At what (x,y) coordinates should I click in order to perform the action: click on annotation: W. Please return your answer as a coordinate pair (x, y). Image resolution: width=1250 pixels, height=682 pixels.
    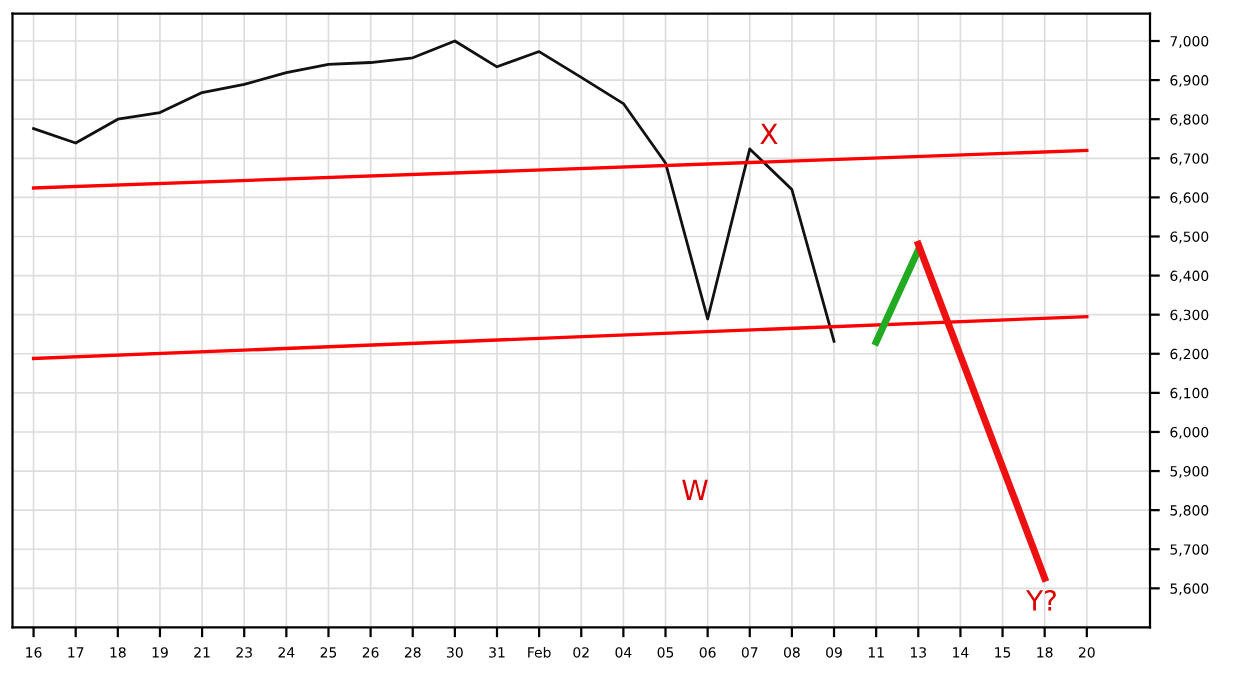
    Looking at the image, I should click on (695, 490).